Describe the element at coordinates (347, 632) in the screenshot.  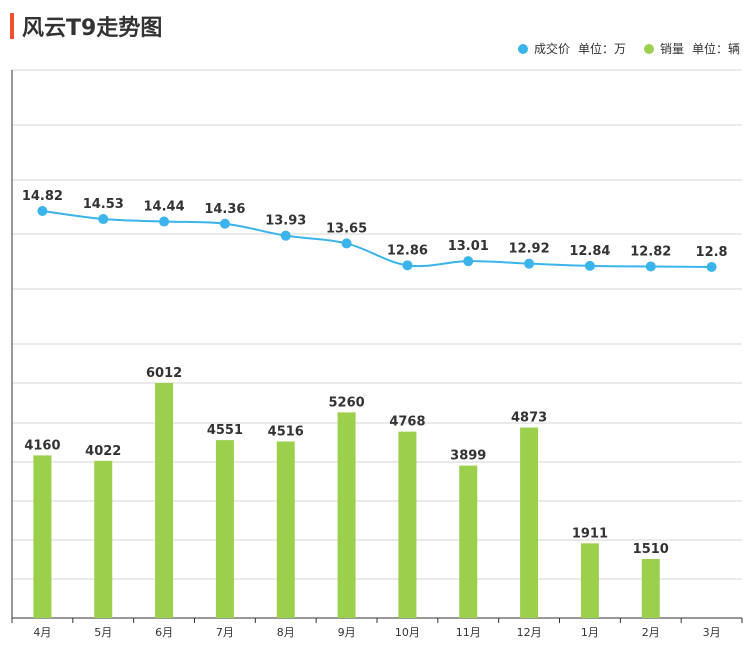
I see `x-tick-label: 9月` at that location.